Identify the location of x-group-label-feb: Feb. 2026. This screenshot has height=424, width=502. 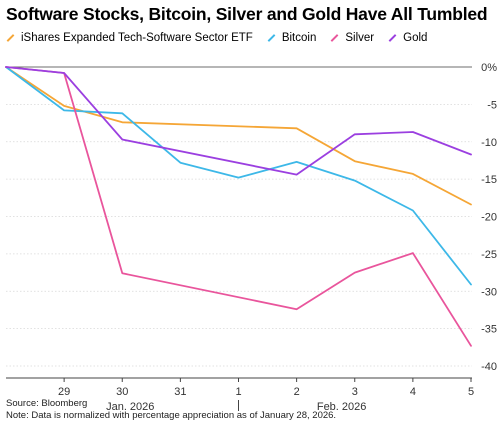
(342, 407).